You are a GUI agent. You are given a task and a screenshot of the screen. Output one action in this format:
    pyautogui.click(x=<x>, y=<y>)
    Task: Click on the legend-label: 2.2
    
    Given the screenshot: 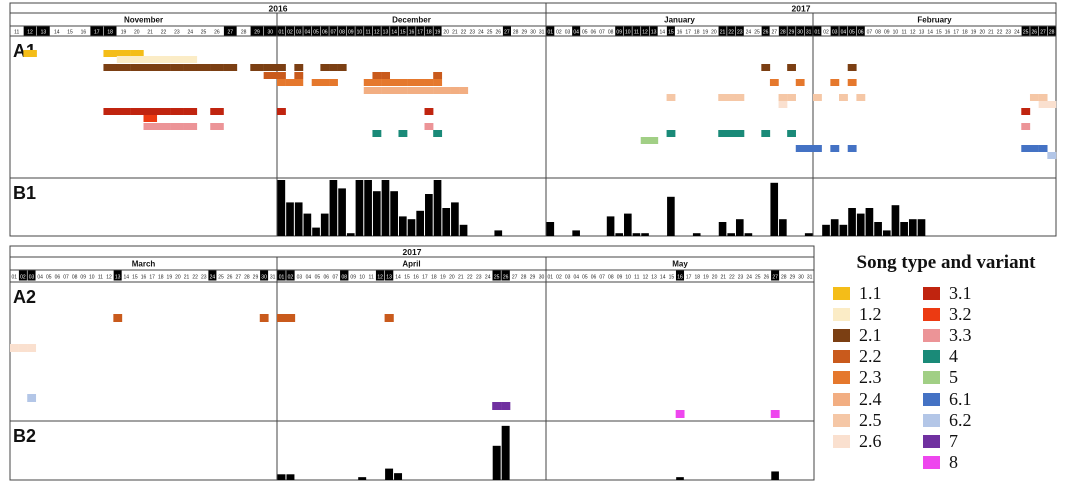 What is the action you would take?
    pyautogui.click(x=870, y=356)
    